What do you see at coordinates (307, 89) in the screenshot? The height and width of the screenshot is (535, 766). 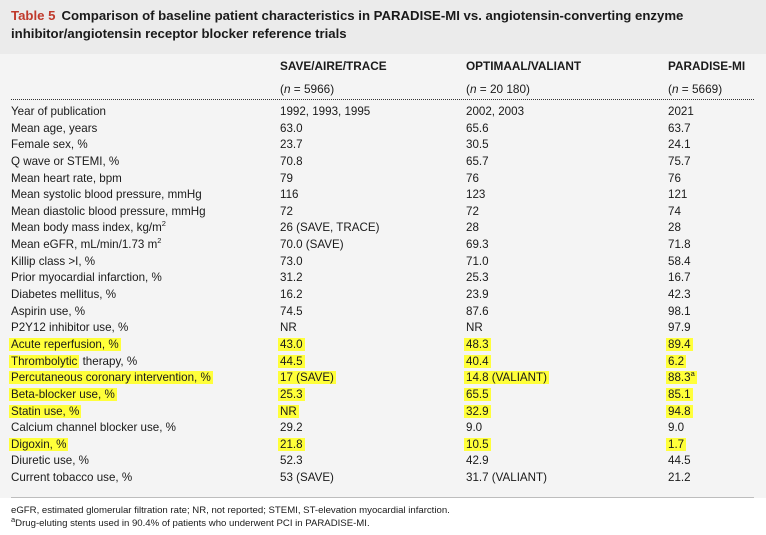 I see `column-header-n: (n = 5966)` at bounding box center [307, 89].